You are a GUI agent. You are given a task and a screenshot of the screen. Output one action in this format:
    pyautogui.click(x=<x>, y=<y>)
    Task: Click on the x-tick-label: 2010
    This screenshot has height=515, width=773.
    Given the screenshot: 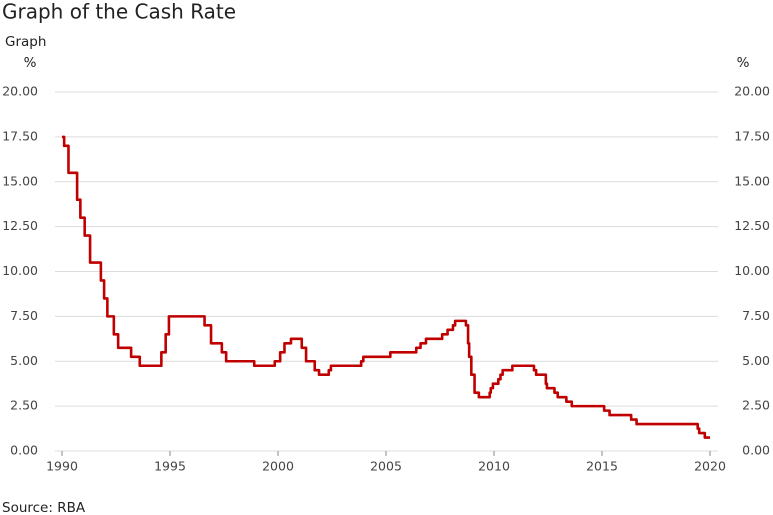 What is the action you would take?
    pyautogui.click(x=494, y=466)
    